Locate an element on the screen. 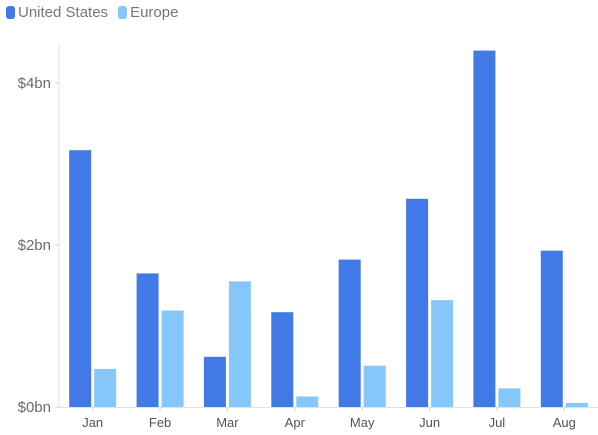 The width and height of the screenshot is (598, 435). bar-united-states-jun is located at coordinates (417, 302).